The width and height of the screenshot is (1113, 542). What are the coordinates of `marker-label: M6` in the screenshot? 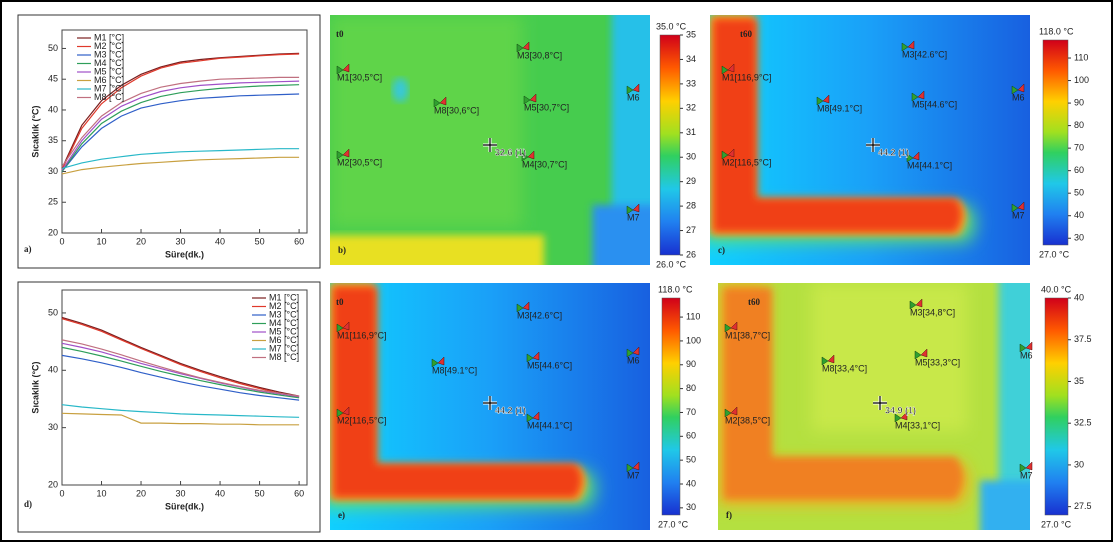 It's located at (1018, 97).